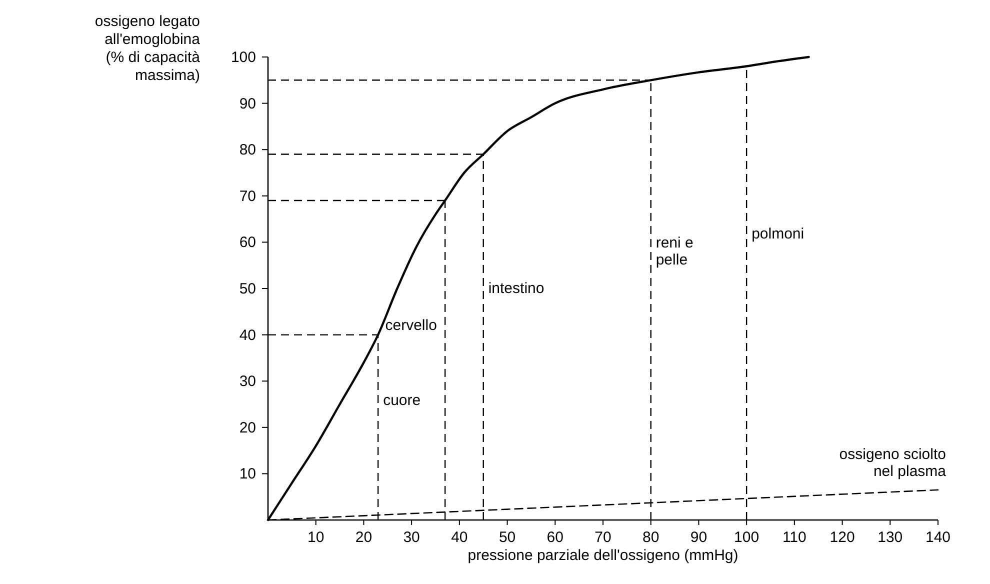 This screenshot has height=584, width=990. Describe the element at coordinates (147, 48) in the screenshot. I see `y-axis-title: ossigeno legato all'emoglobina (% di capacità massima)` at that location.